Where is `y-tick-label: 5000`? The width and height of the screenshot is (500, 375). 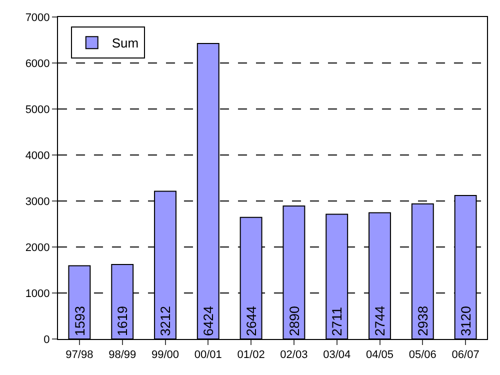 y-tick-label: 5000 is located at coordinates (37, 110).